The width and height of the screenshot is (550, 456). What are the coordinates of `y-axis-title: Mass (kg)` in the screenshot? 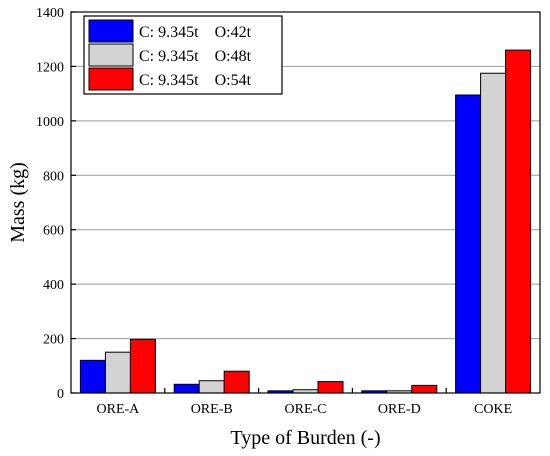 It's located at (18, 202).